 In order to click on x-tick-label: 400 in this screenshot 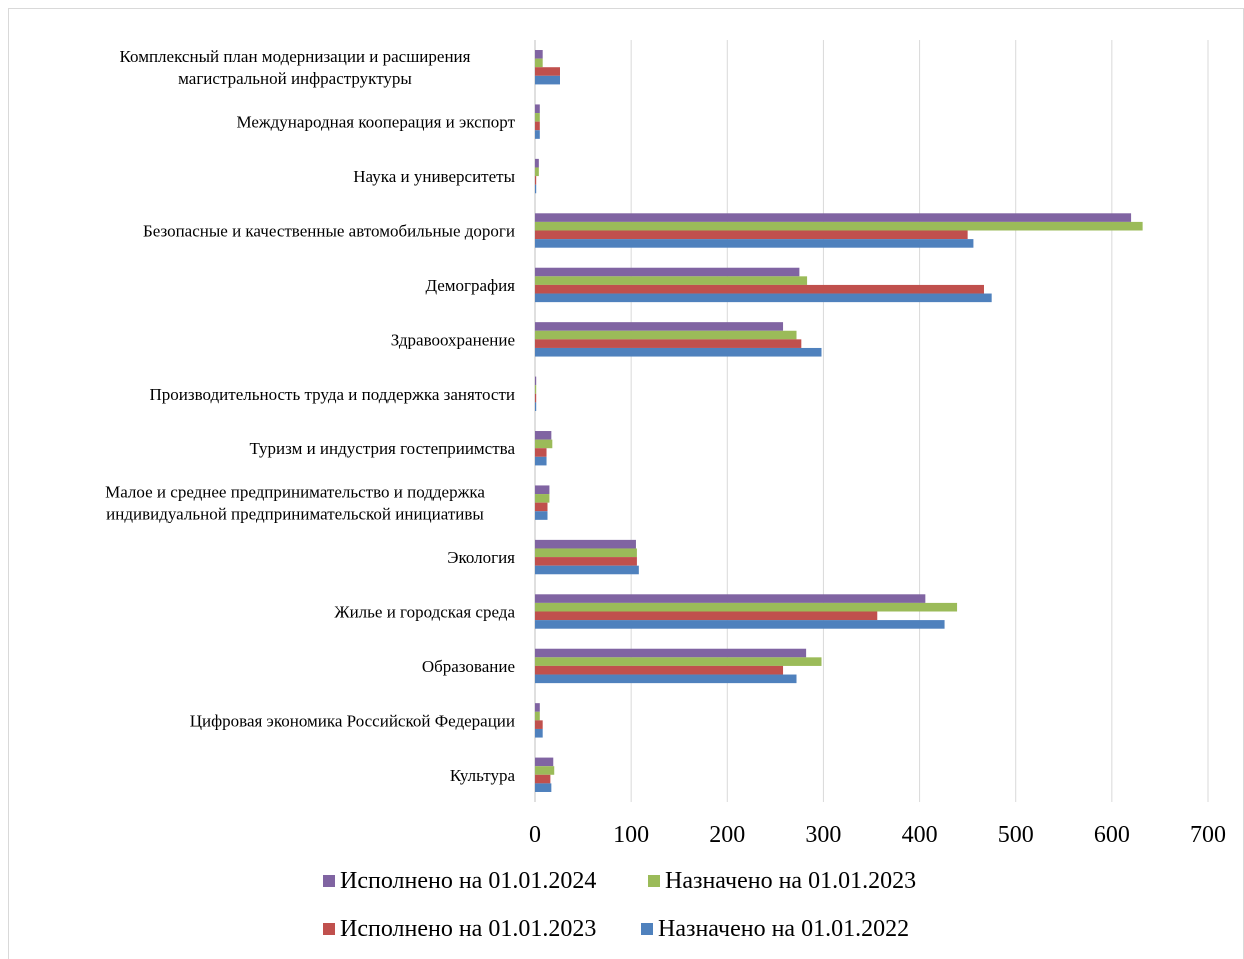, I will do `click(920, 835)`.